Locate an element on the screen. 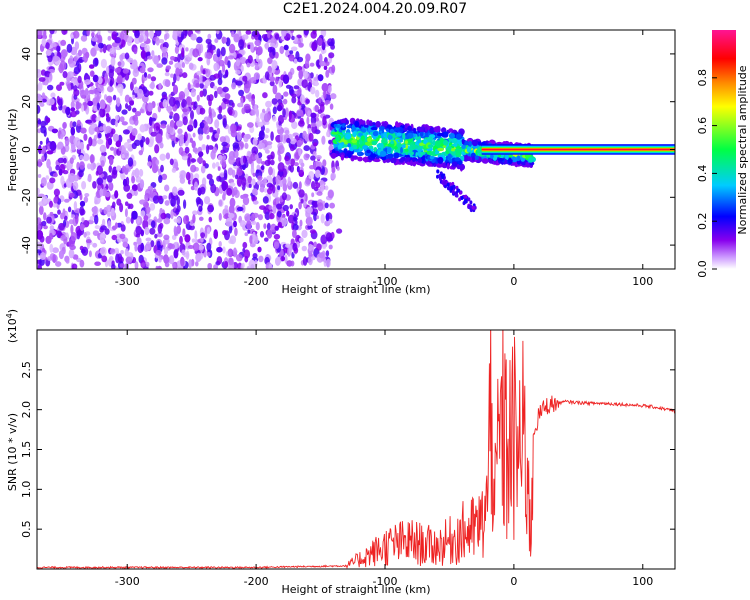 Image resolution: width=750 pixels, height=600 pixels. colorbar-gradient is located at coordinates (724, 149).